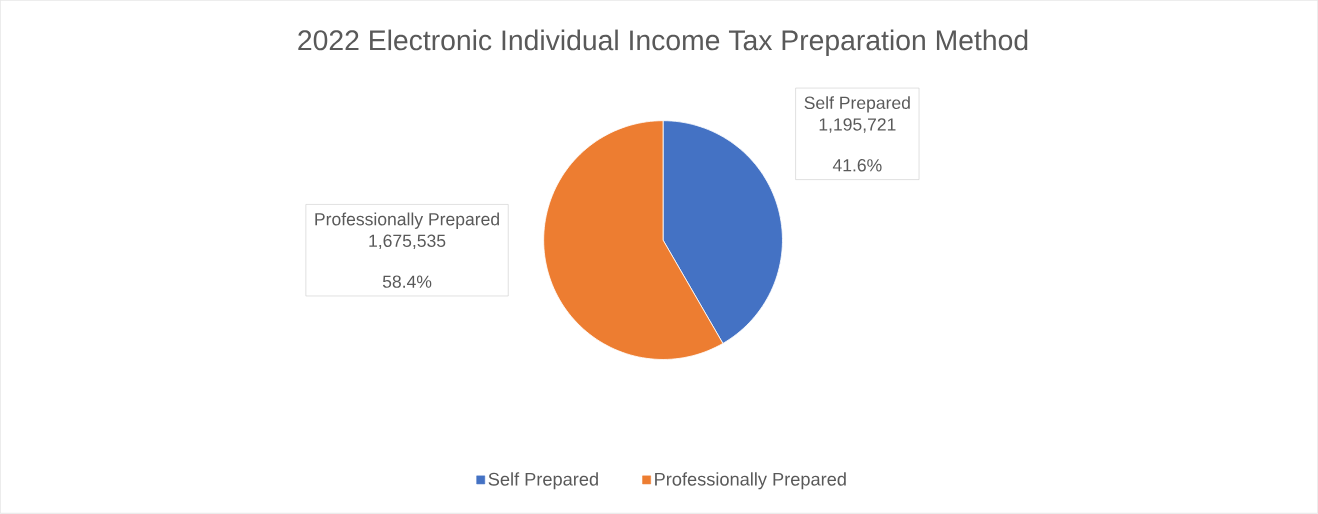 The width and height of the screenshot is (1318, 514). What do you see at coordinates (543, 481) in the screenshot?
I see `legend-label: Self Prepared` at bounding box center [543, 481].